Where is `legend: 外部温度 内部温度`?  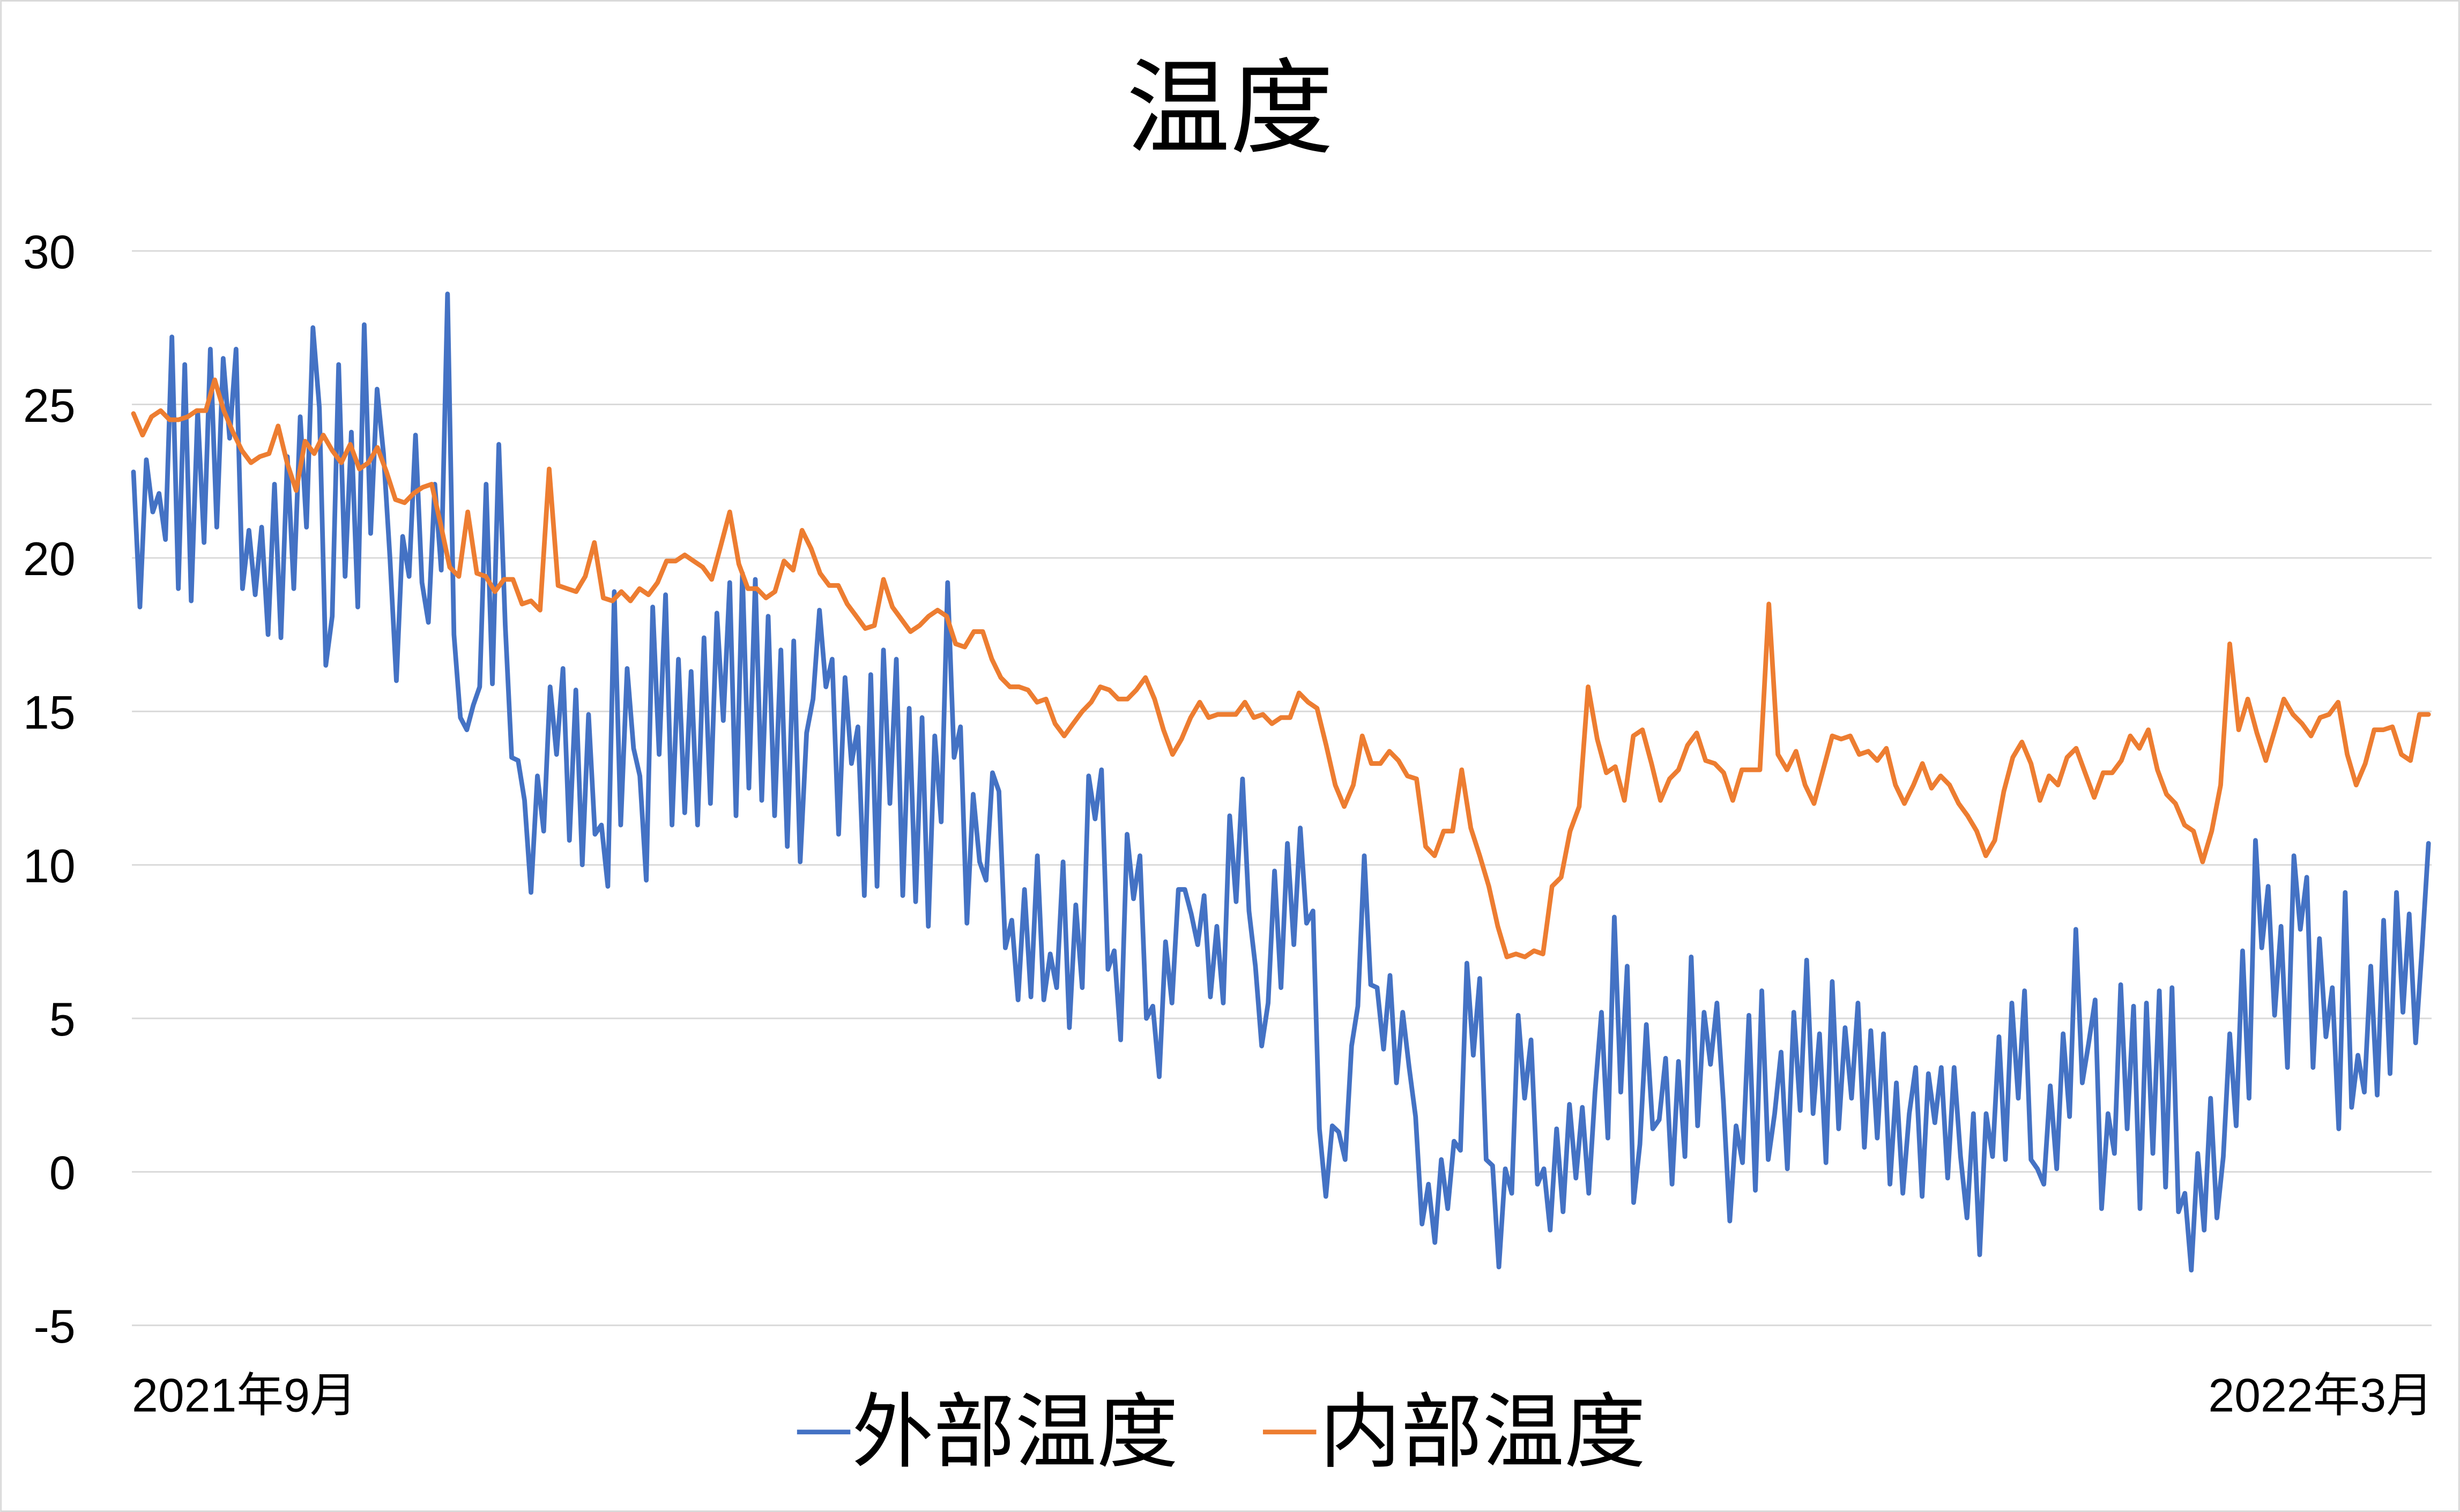 legend: 外部温度 内部温度 is located at coordinates (1221, 1432).